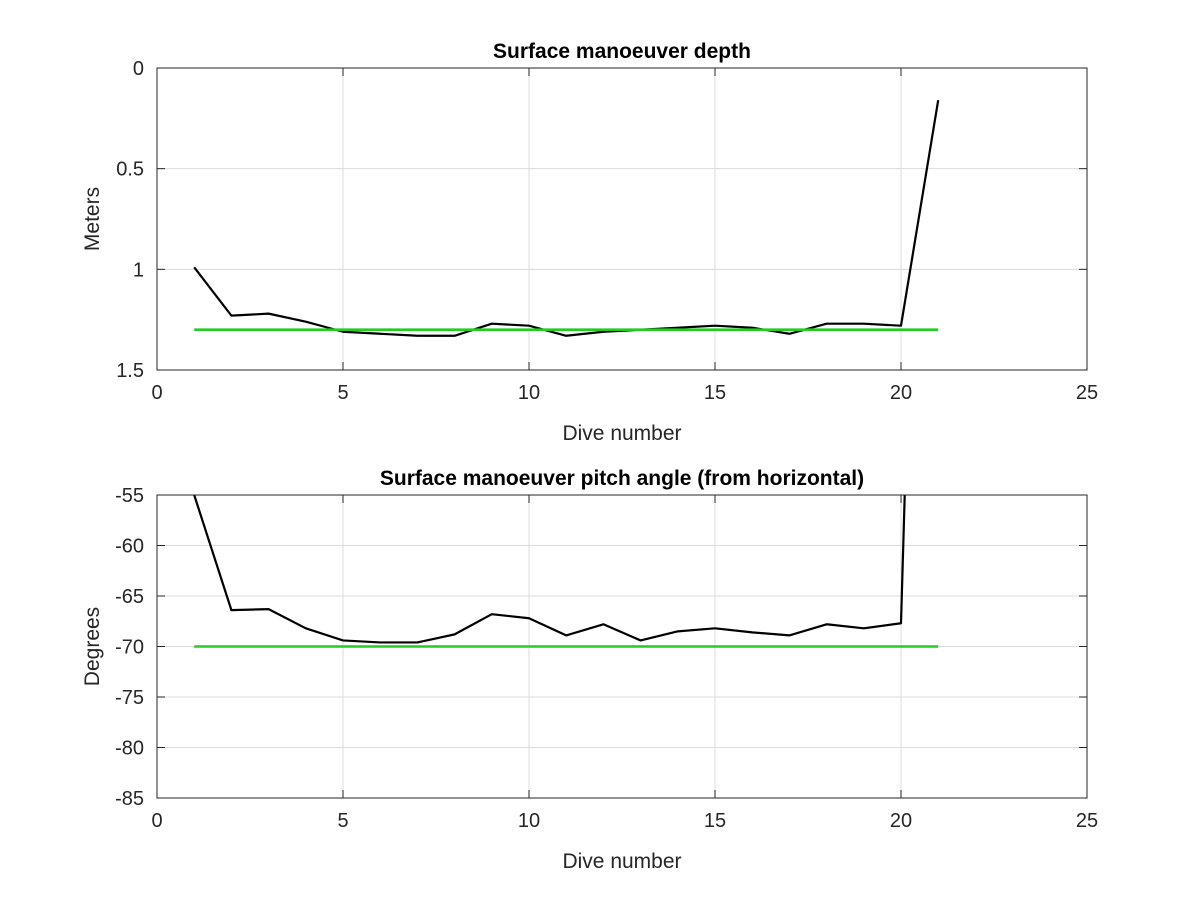  I want to click on y-tick-label: -65, so click(129, 597).